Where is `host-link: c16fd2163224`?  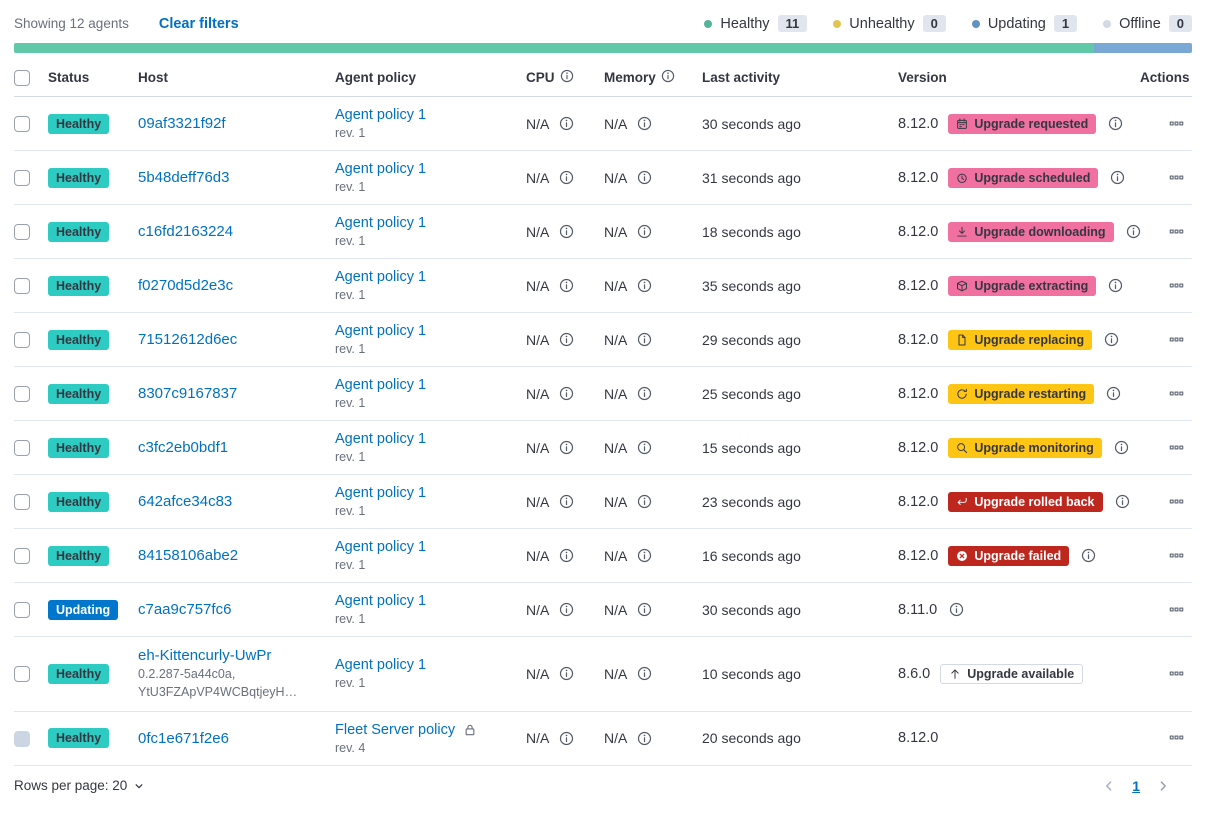
host-link: c16fd2163224 is located at coordinates (186, 231).